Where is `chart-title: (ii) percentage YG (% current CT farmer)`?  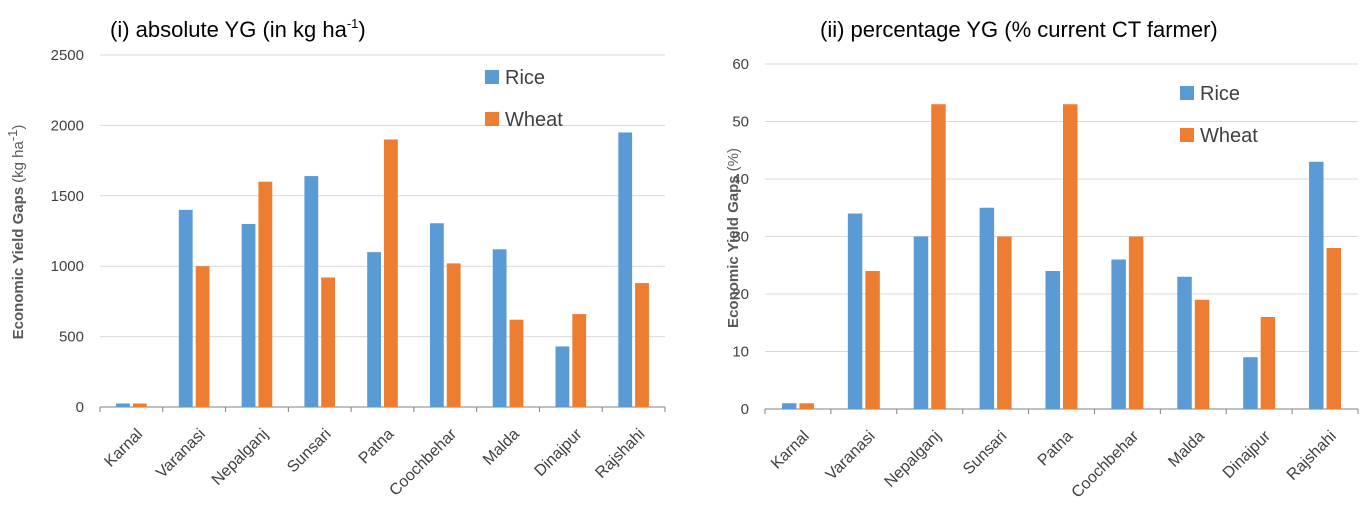
chart-title: (ii) percentage YG (% current CT farmer) is located at coordinates (1019, 29).